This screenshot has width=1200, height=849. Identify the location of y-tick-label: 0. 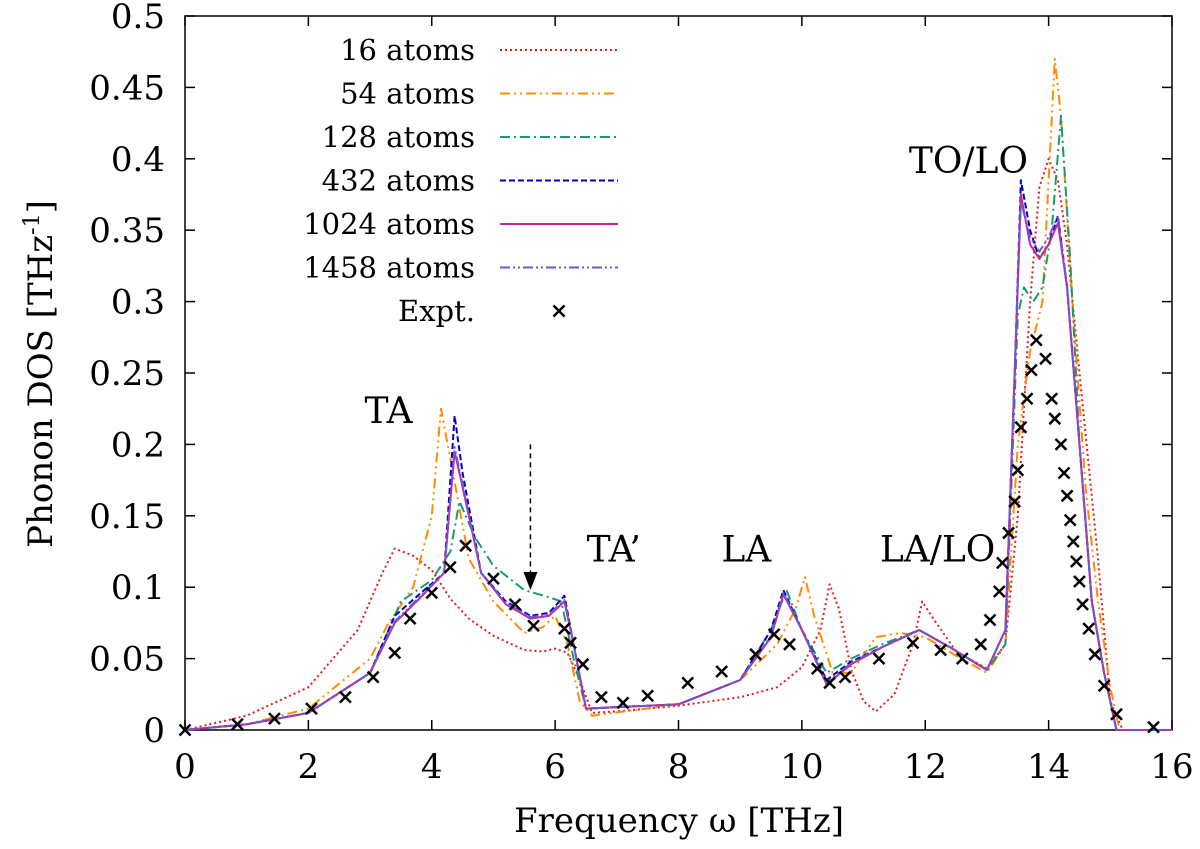
(154, 731).